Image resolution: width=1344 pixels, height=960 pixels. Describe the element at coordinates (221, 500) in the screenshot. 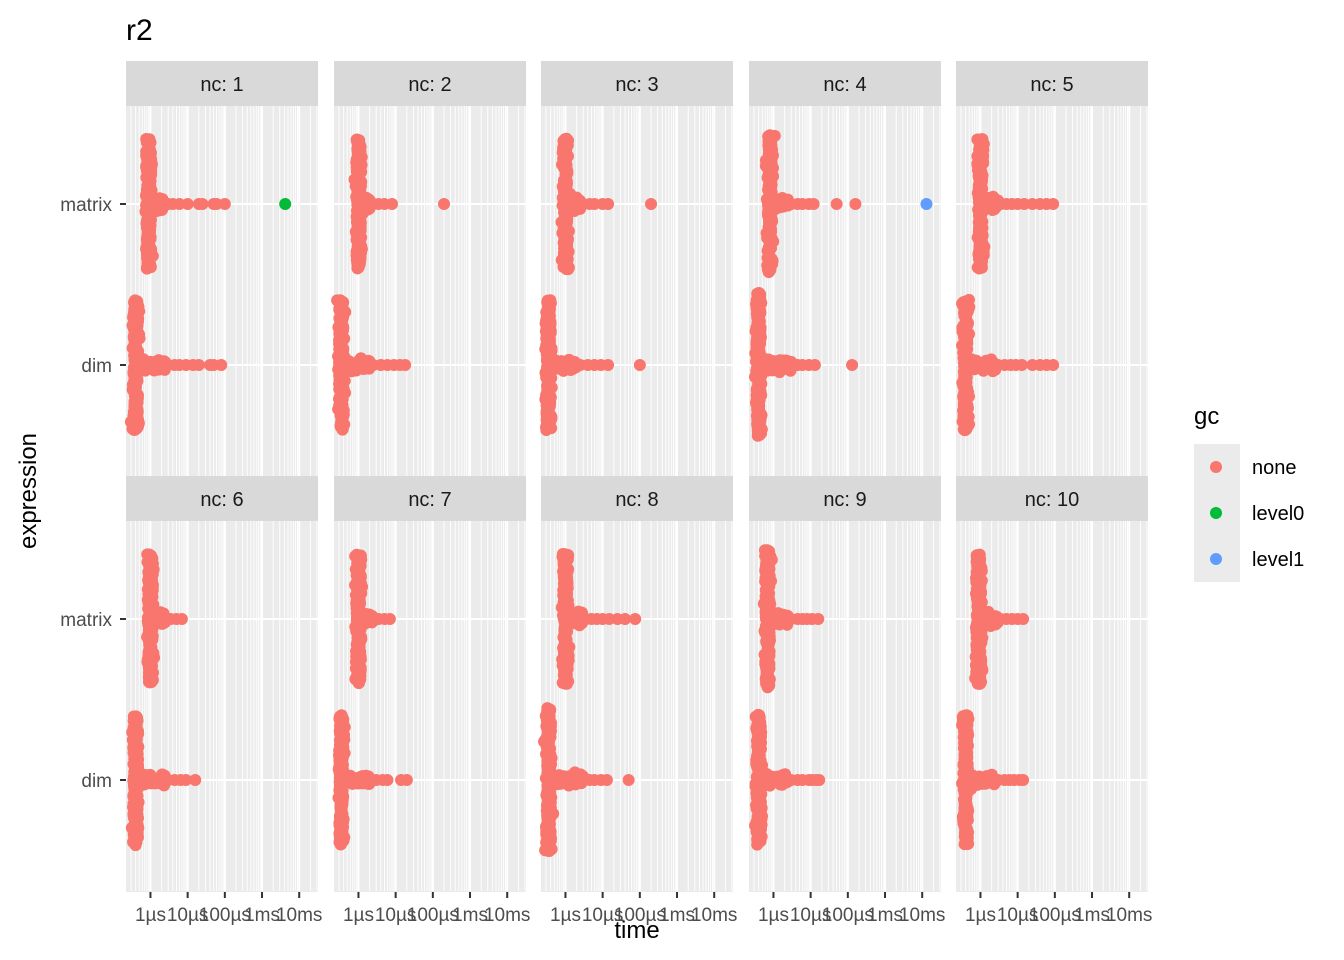

I see `facet-strip-label: nc: 6` at that location.